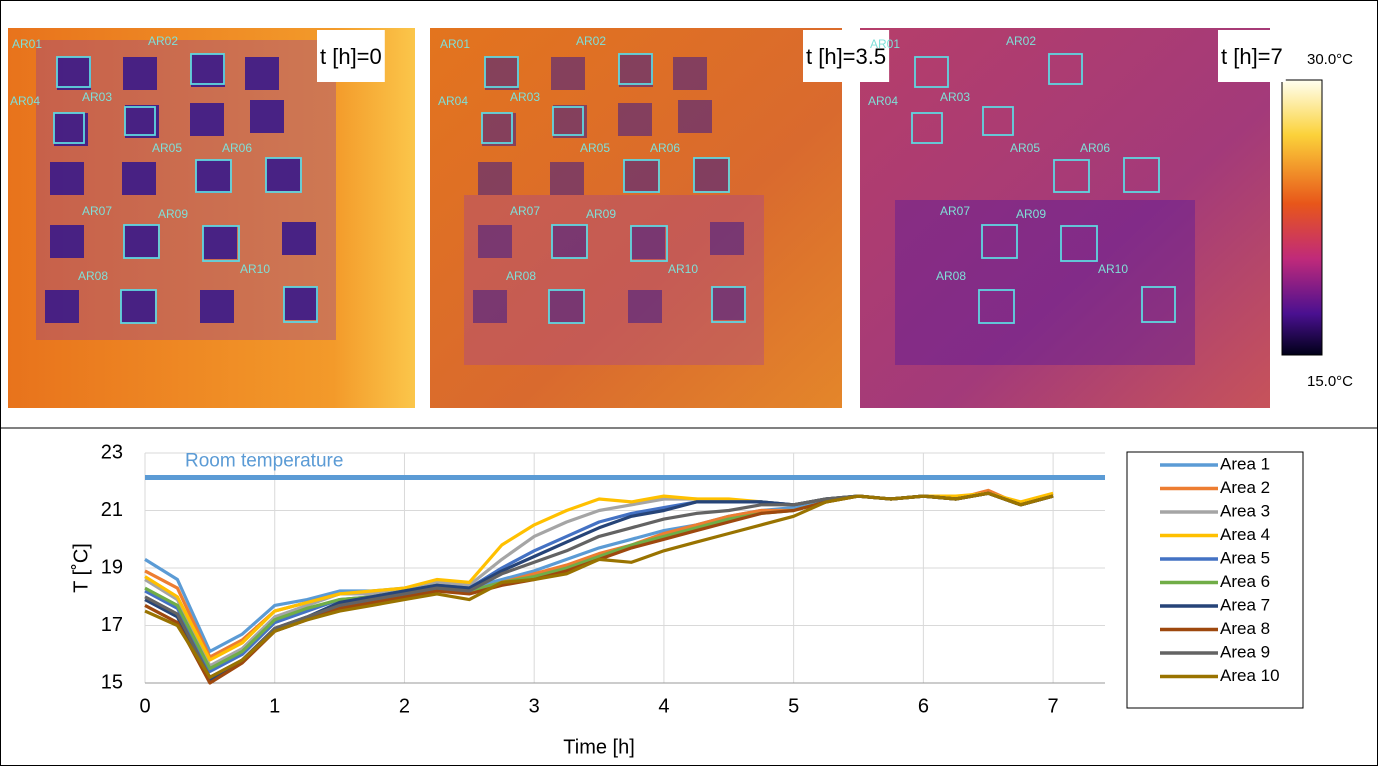  What do you see at coordinates (112, 452) in the screenshot?
I see `y-tick-label: 23` at bounding box center [112, 452].